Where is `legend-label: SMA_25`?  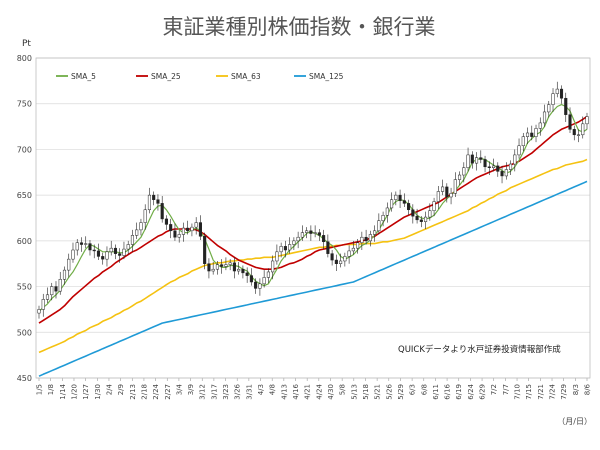
legend-label: SMA_25 is located at coordinates (166, 76).